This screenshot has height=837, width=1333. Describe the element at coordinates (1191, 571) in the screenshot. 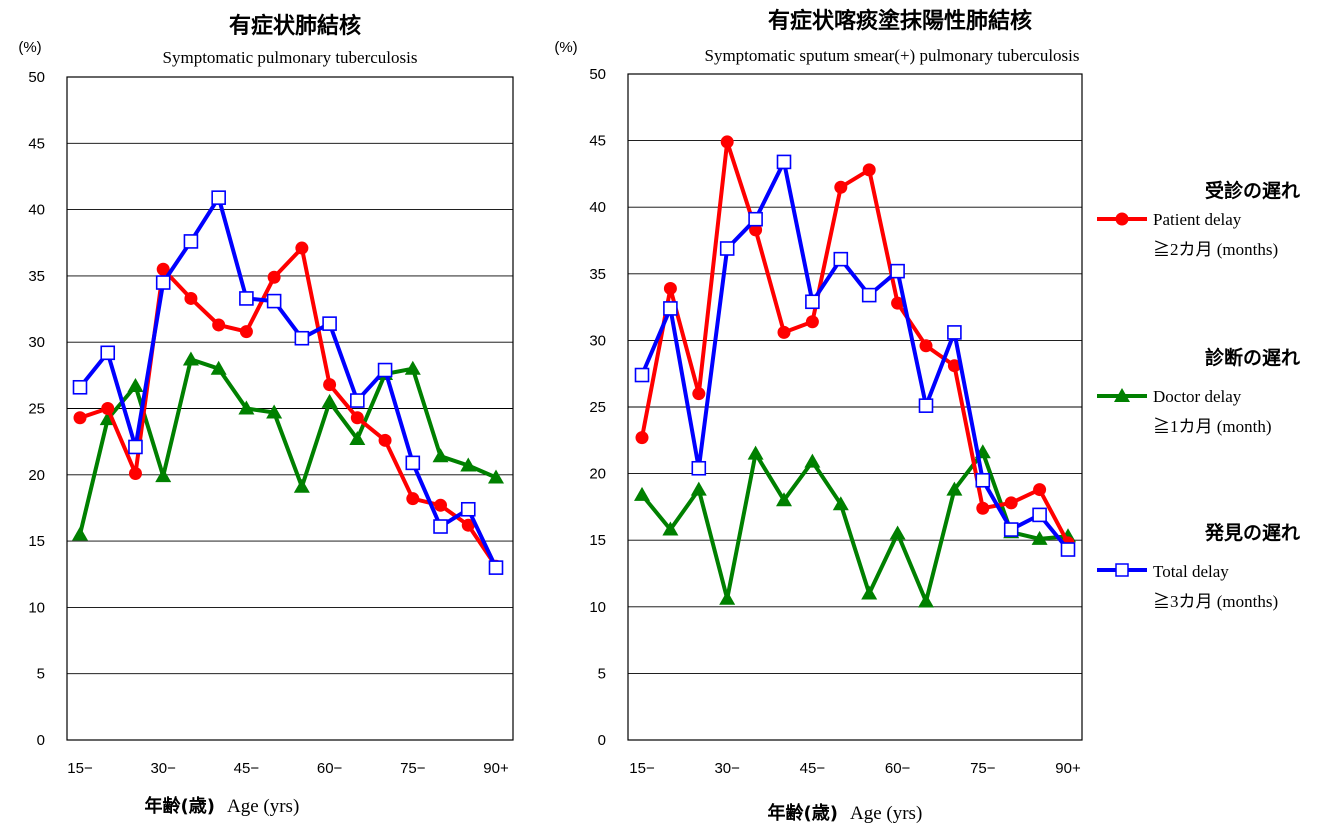

I see `legend-total-en: Total delay` at that location.